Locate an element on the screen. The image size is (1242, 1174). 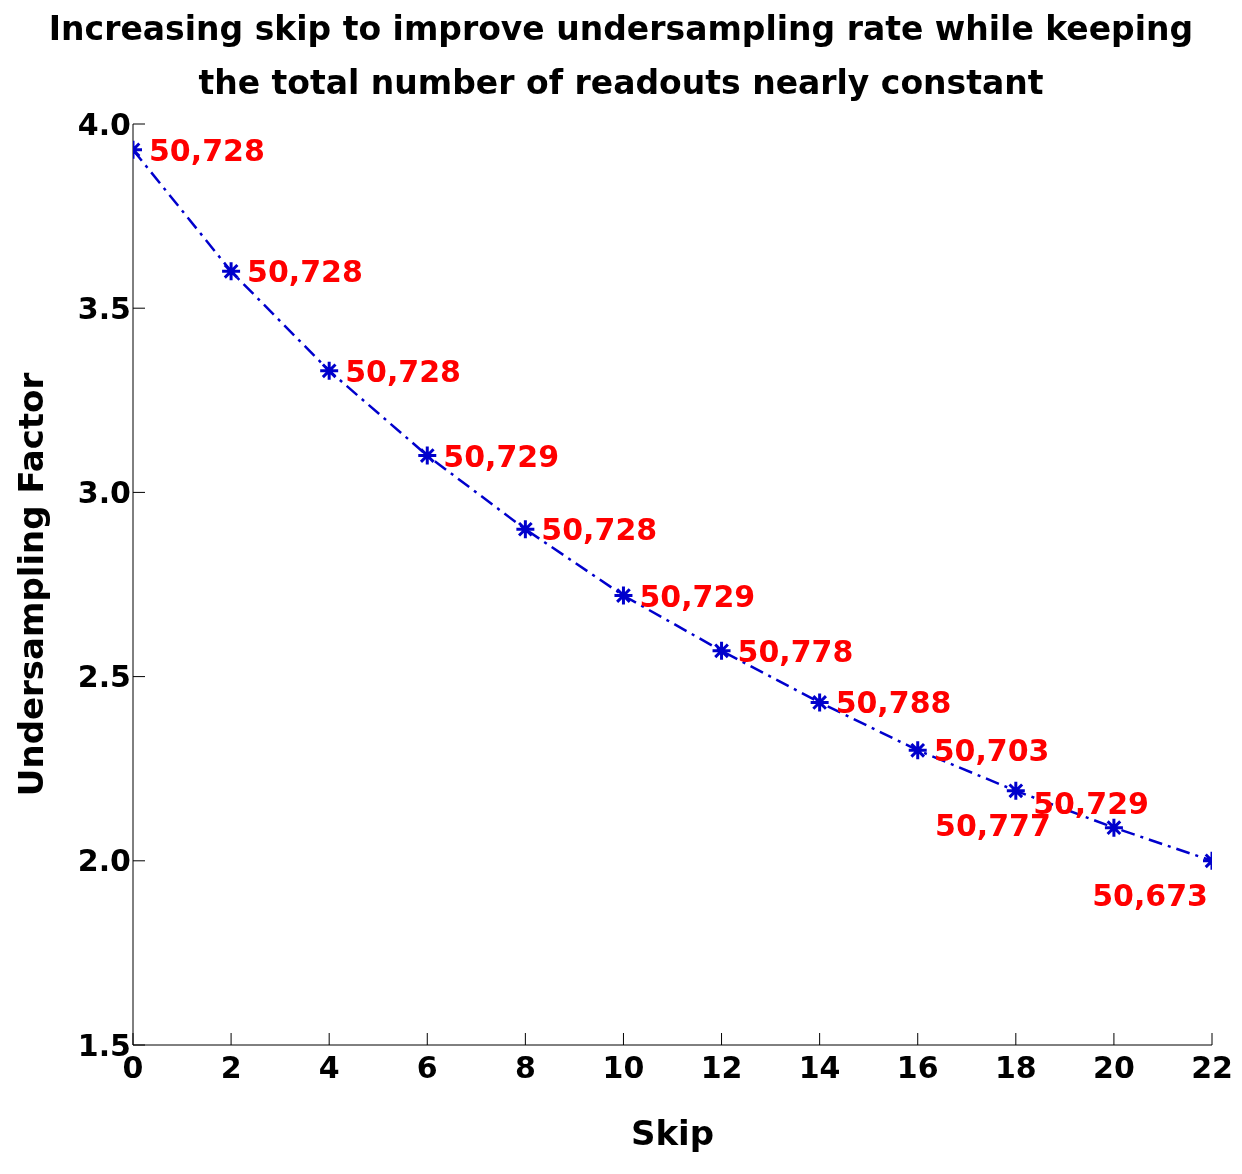
x-tick-label: 20 is located at coordinates (1114, 1068).